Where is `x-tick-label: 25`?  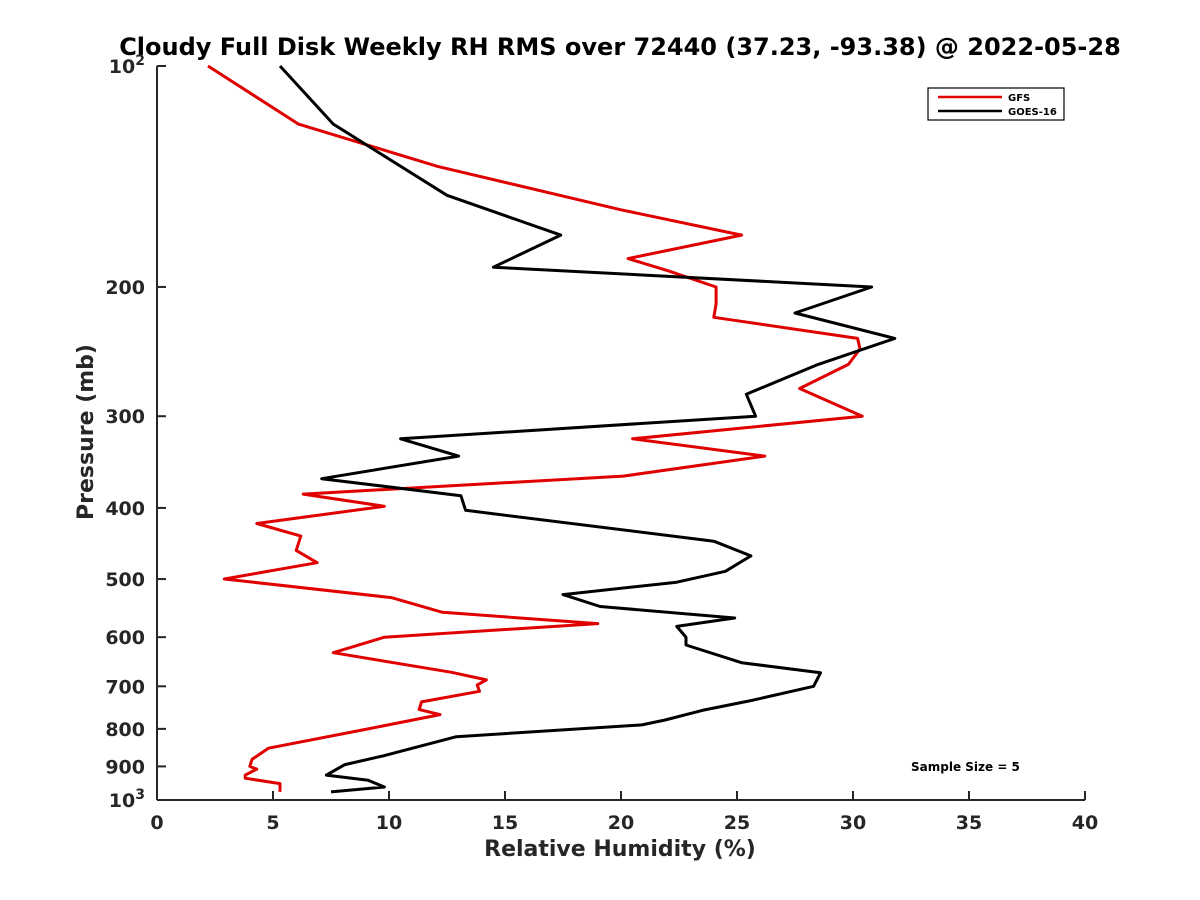 x-tick-label: 25 is located at coordinates (737, 823).